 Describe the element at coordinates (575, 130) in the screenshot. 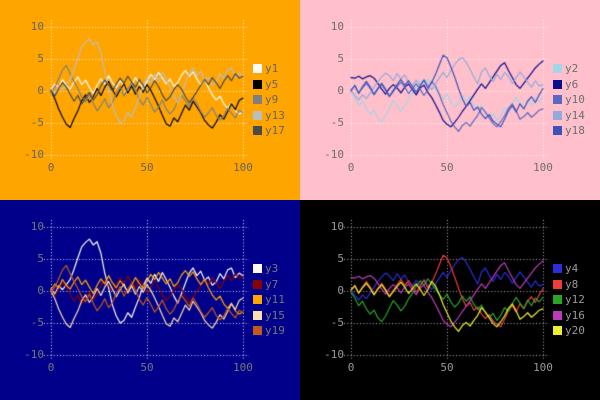

I see `legend-label: y18` at that location.